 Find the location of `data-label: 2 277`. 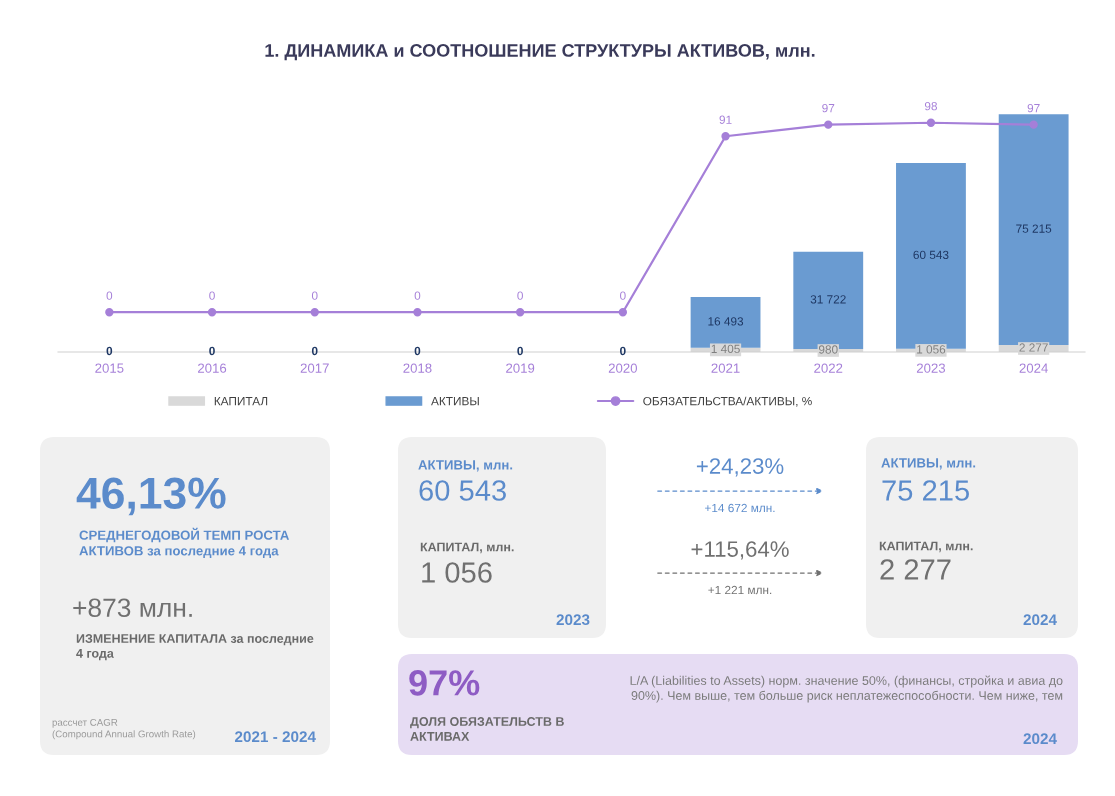

data-label: 2 277 is located at coordinates (1033, 347).